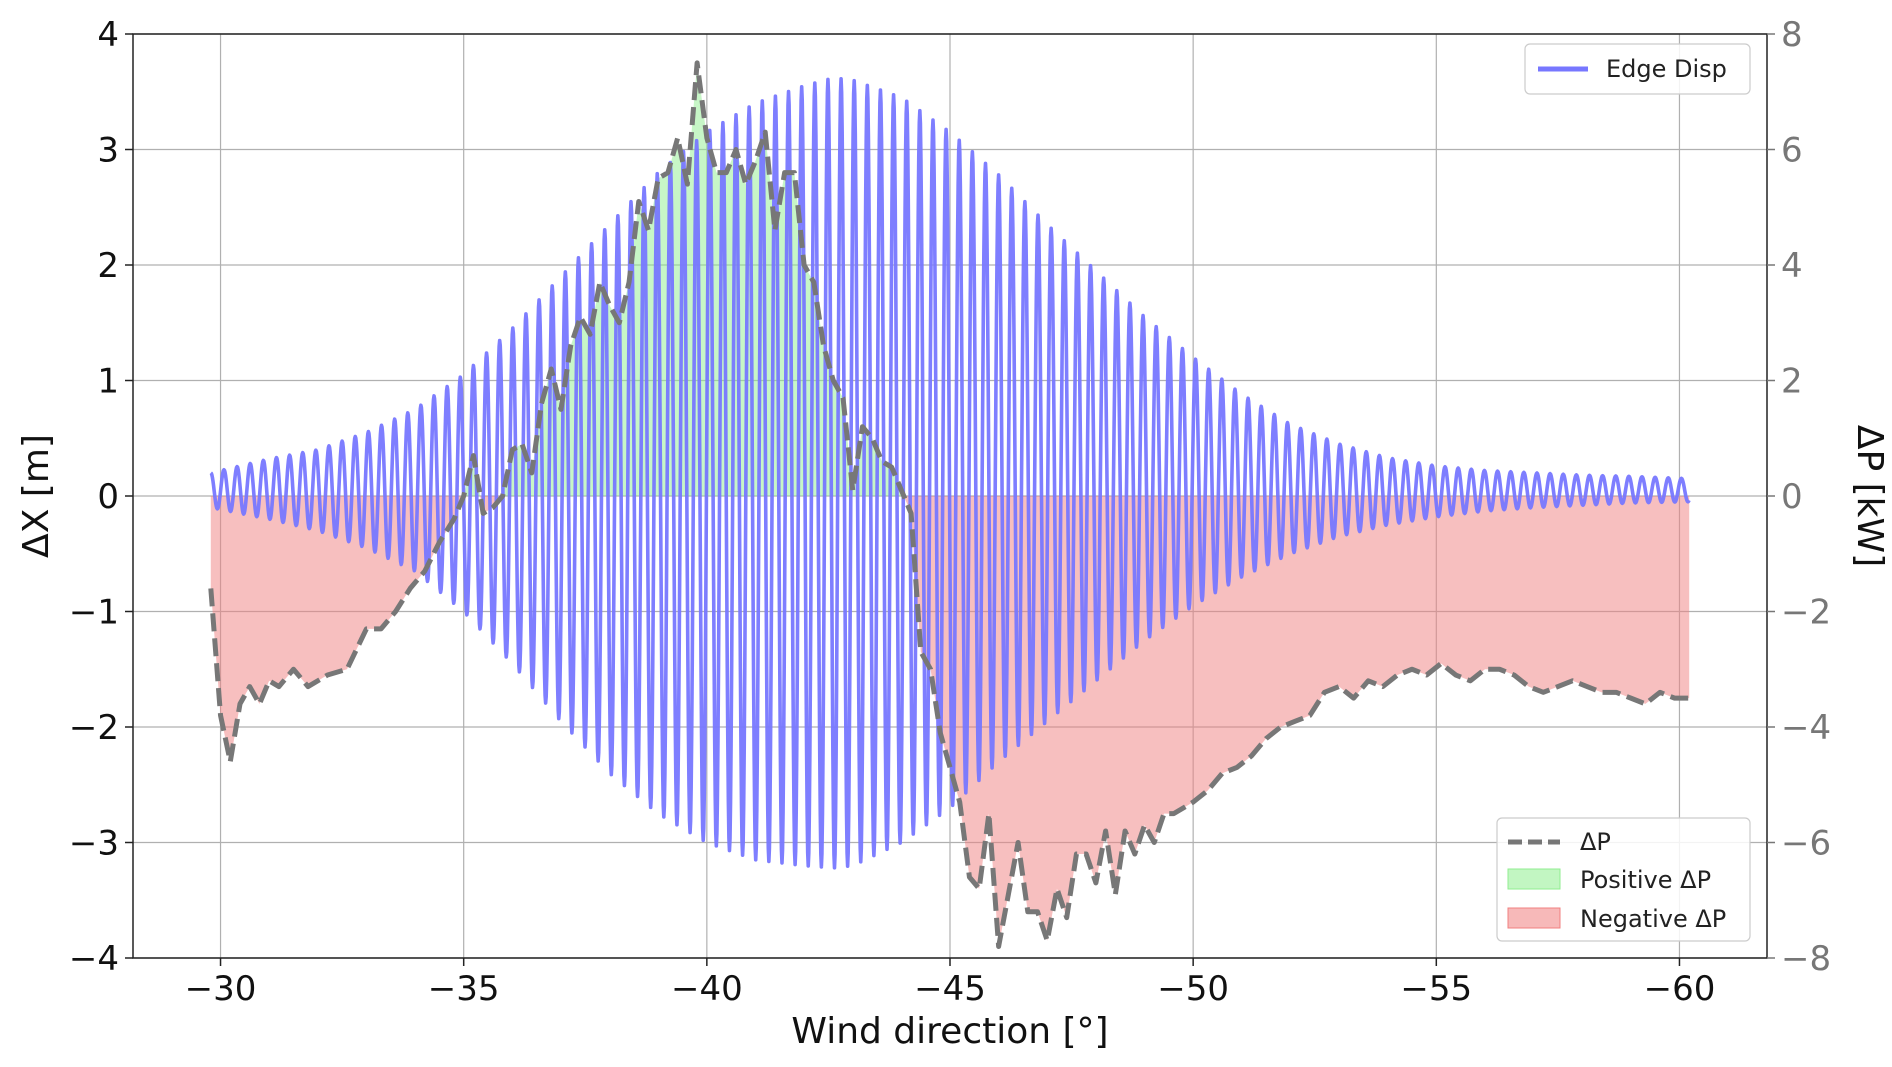 This screenshot has width=1892, height=1067. What do you see at coordinates (108, 35) in the screenshot?
I see `y-left-tick-label: 4` at bounding box center [108, 35].